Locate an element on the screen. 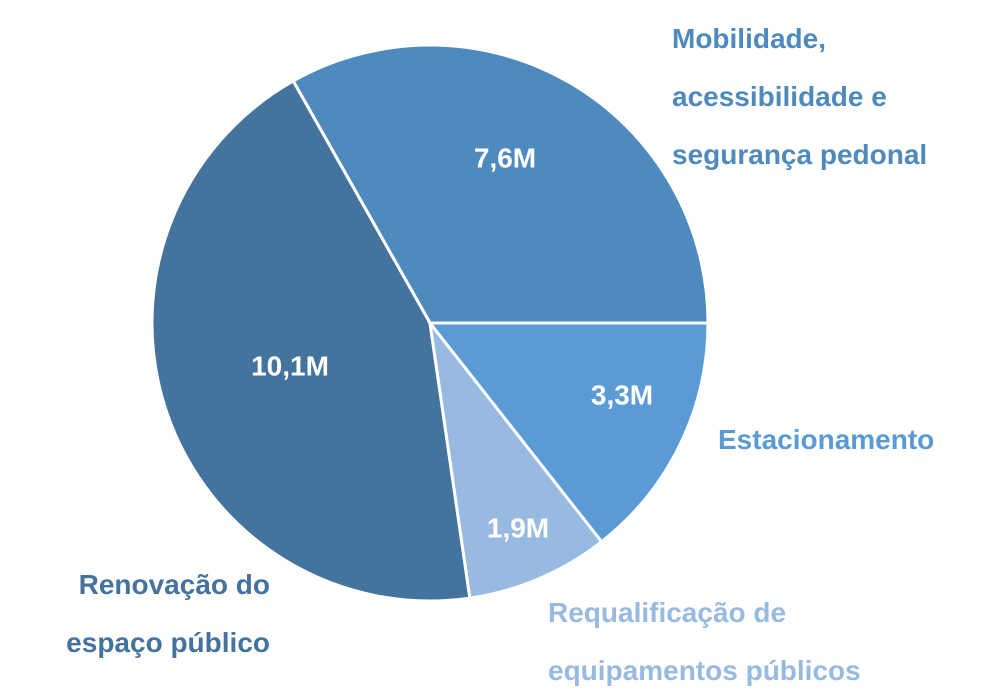 The image size is (1004, 700). category-label: Estacionamento is located at coordinates (826, 439).